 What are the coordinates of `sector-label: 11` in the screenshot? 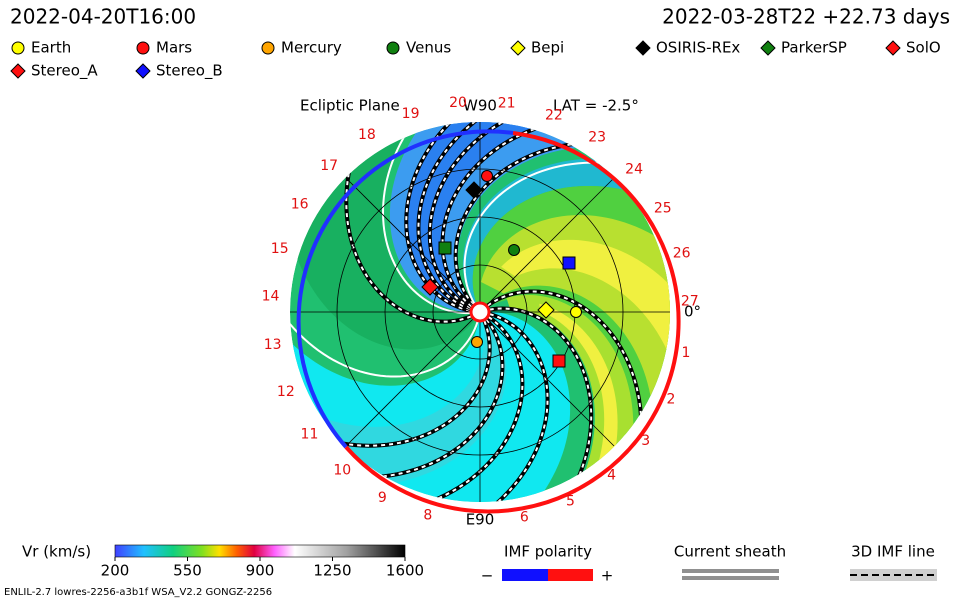 It's located at (310, 435).